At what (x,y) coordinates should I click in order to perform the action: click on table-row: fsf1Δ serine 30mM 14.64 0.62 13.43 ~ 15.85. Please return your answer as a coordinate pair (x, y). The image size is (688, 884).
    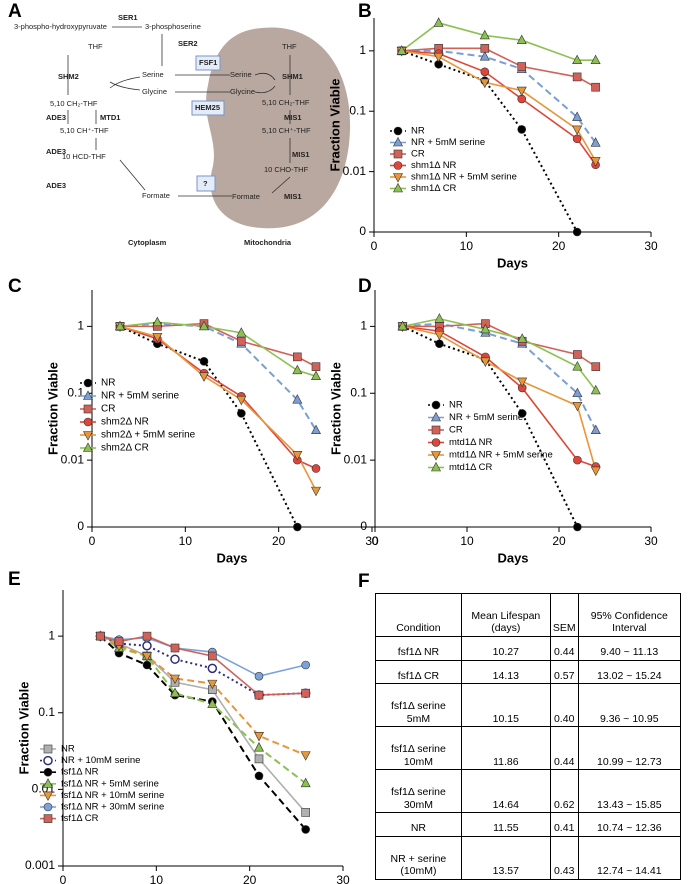
    Looking at the image, I should click on (528, 791).